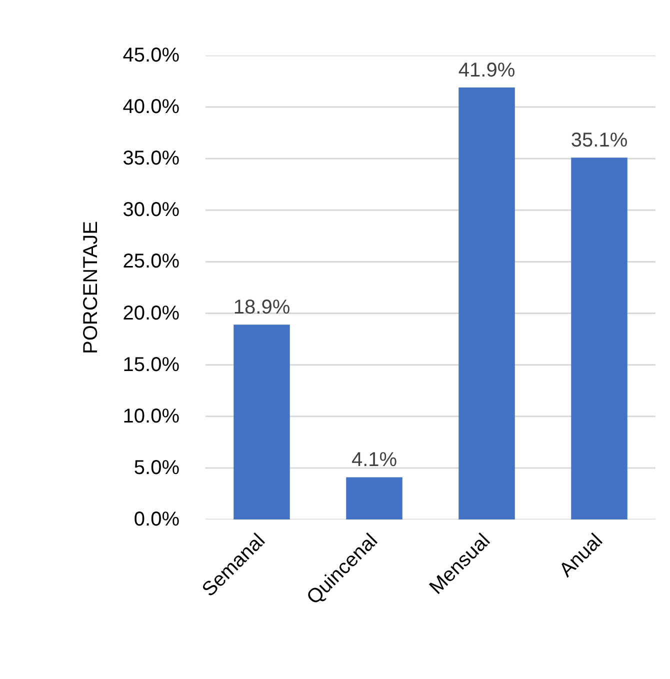 Image resolution: width=670 pixels, height=679 pixels. I want to click on y-tick-label: 35.0%, so click(151, 159).